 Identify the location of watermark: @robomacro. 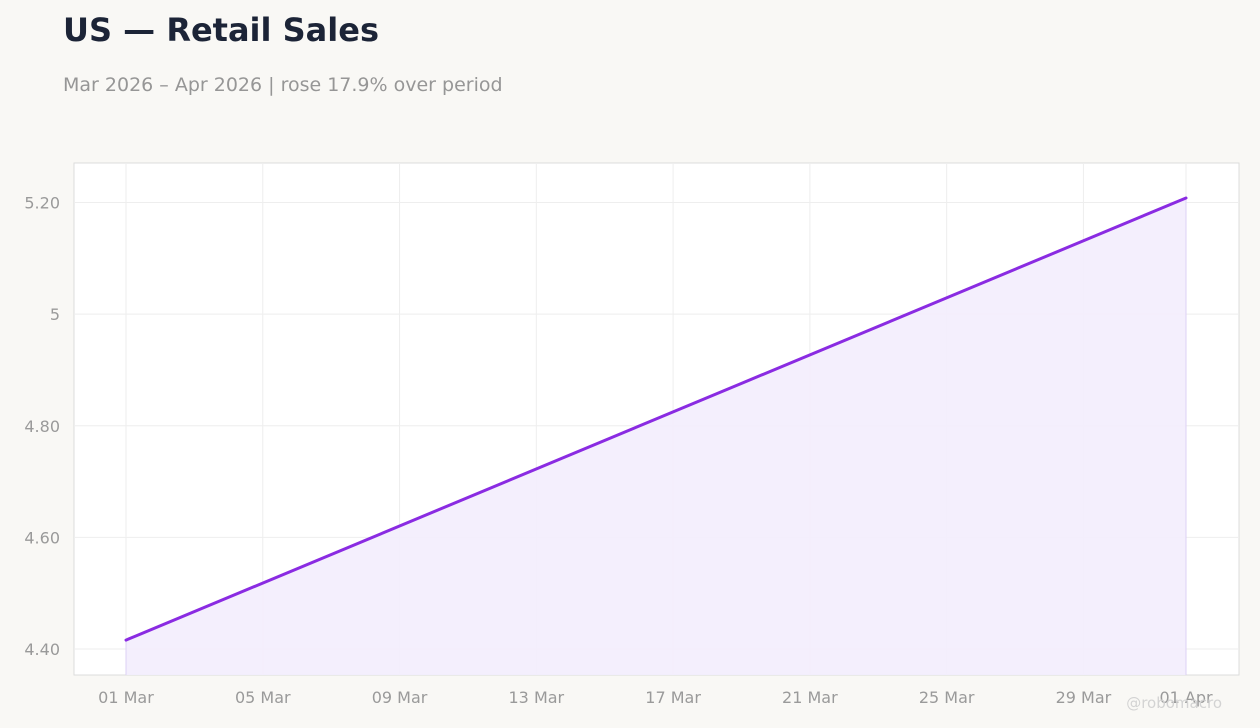
(1174, 703).